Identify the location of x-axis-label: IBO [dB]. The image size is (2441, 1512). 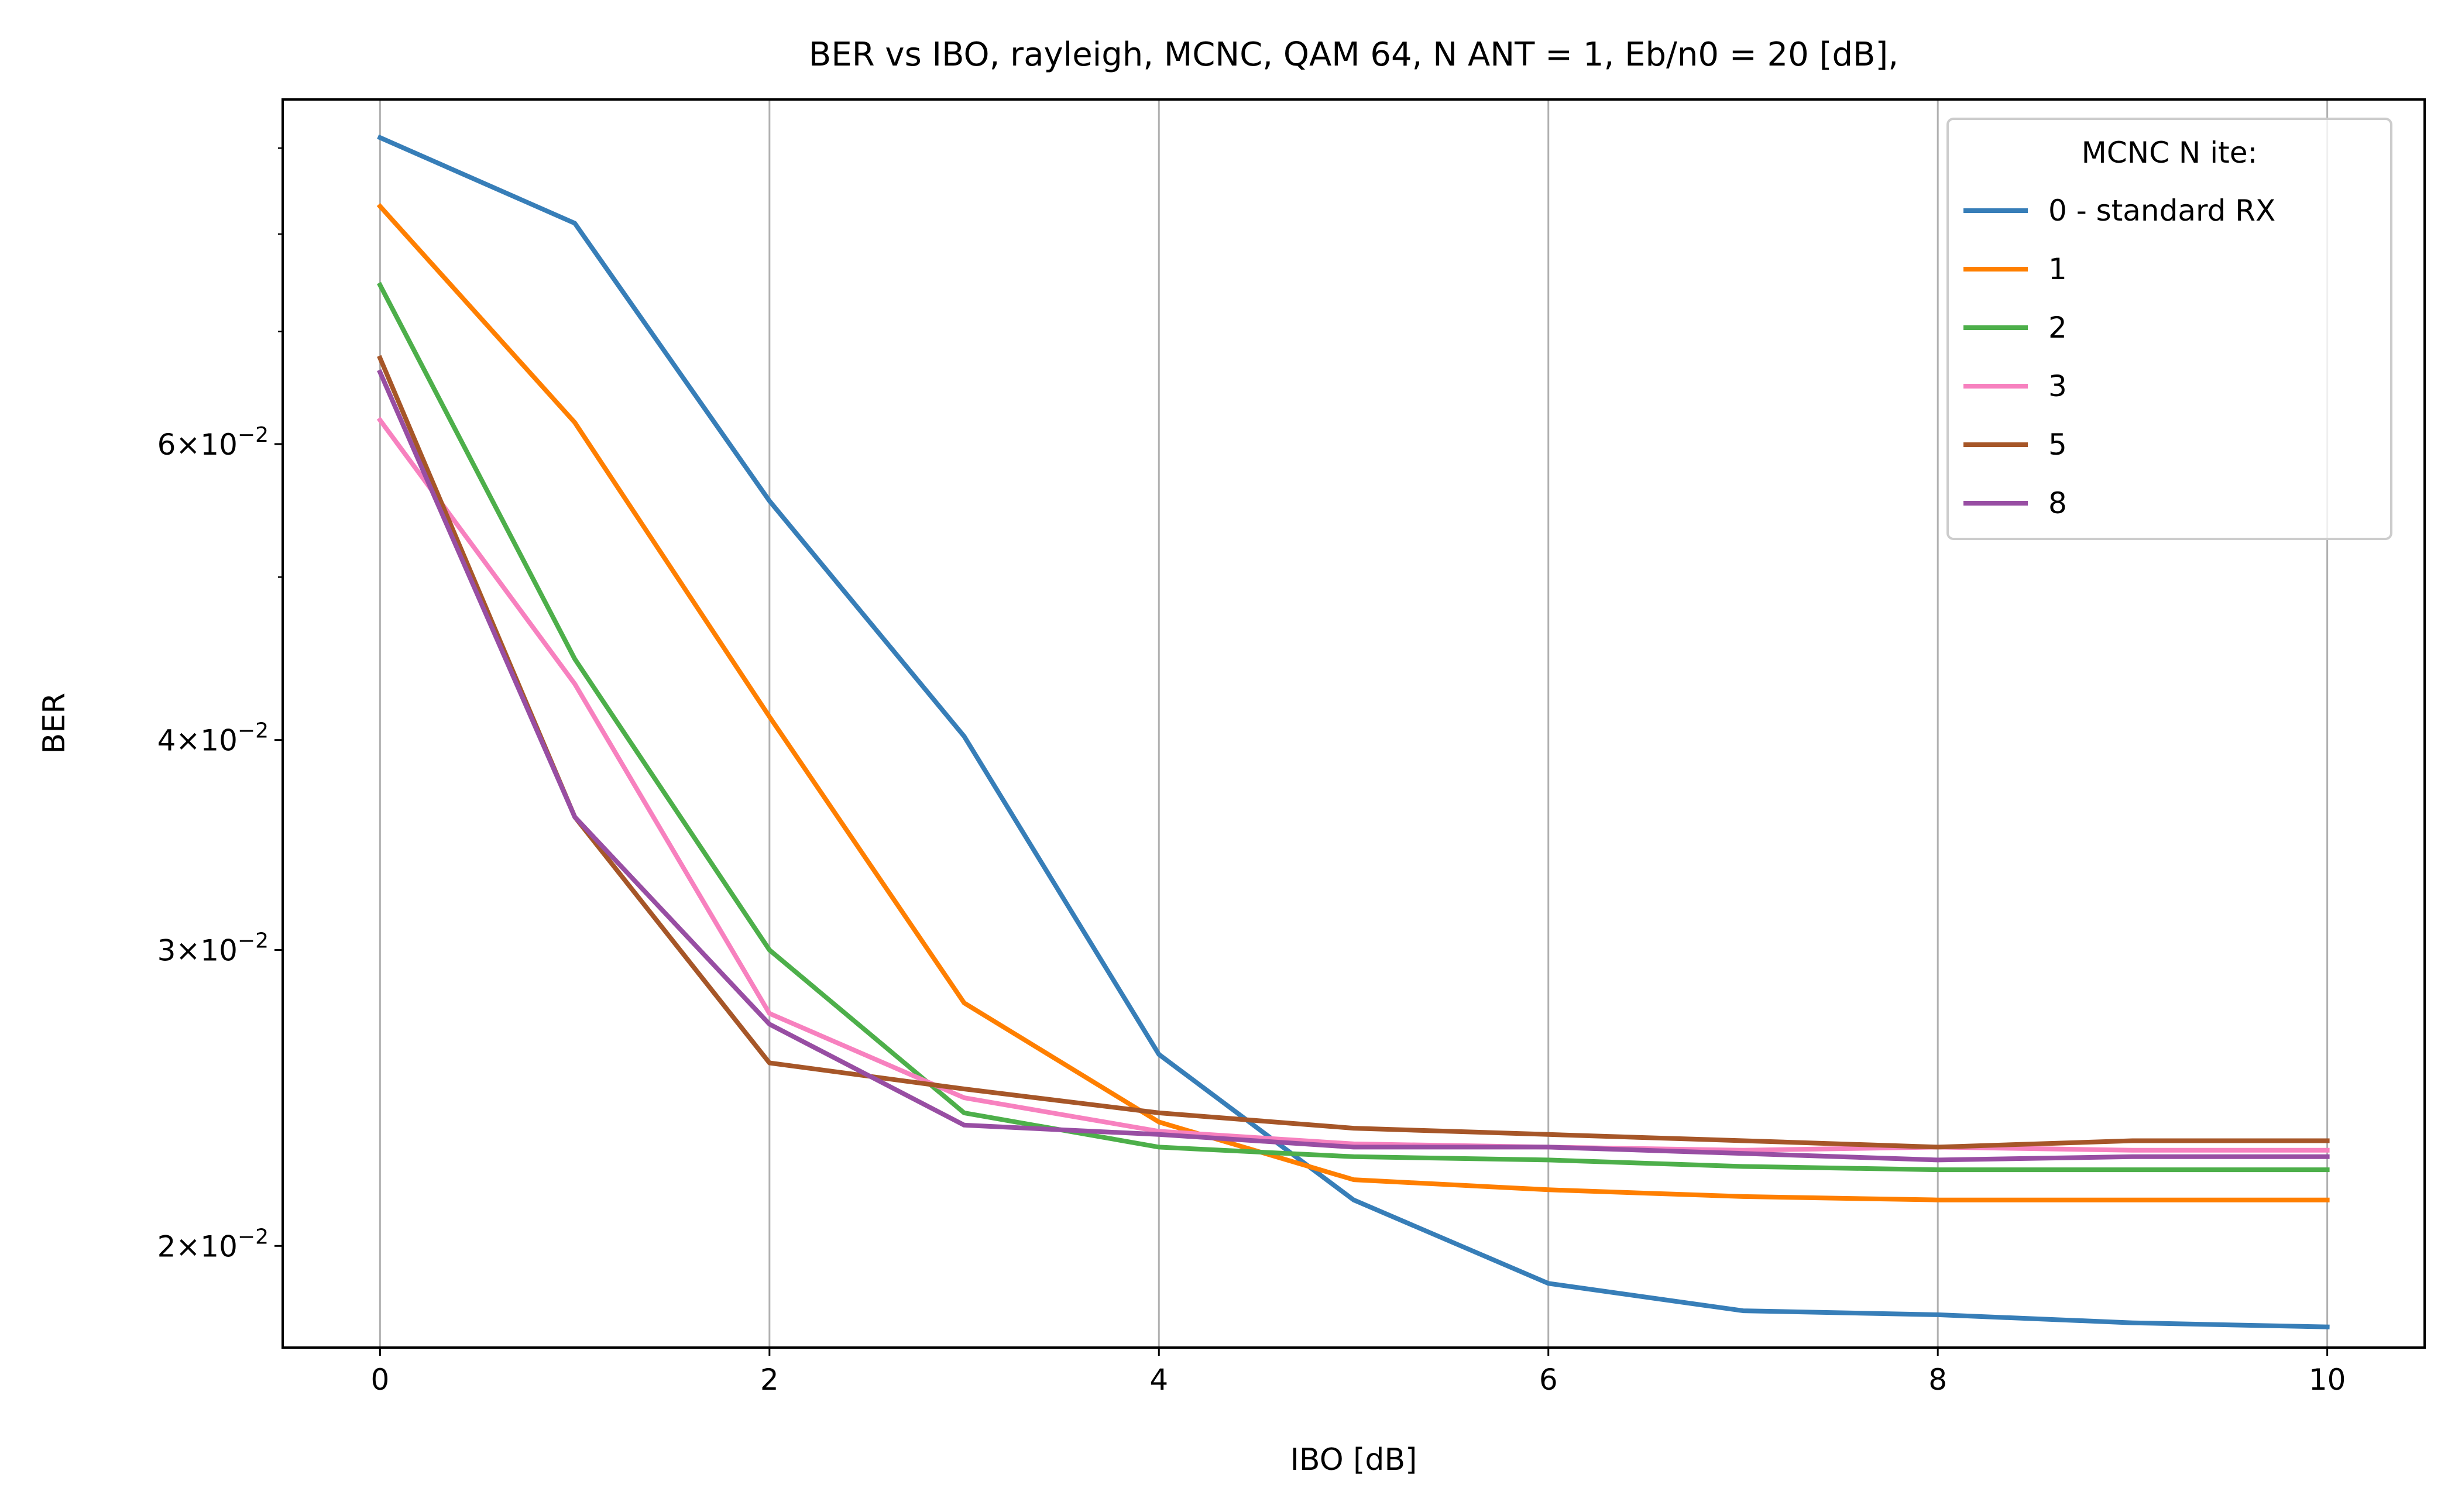
(1353, 1459).